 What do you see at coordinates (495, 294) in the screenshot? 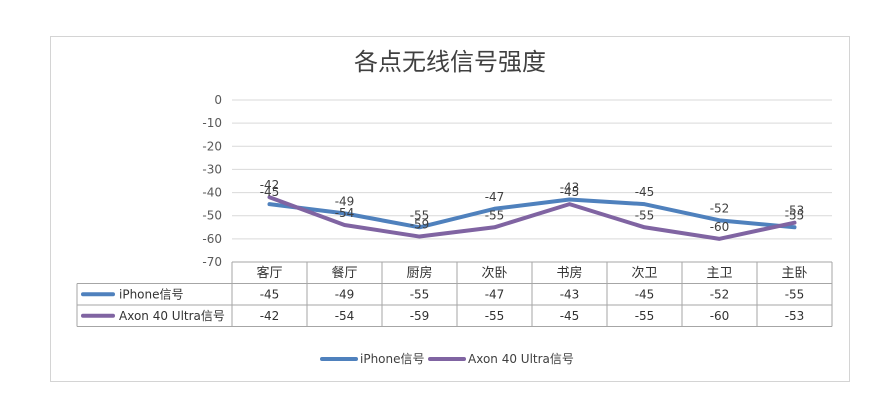
I see `table-cell: -47` at bounding box center [495, 294].